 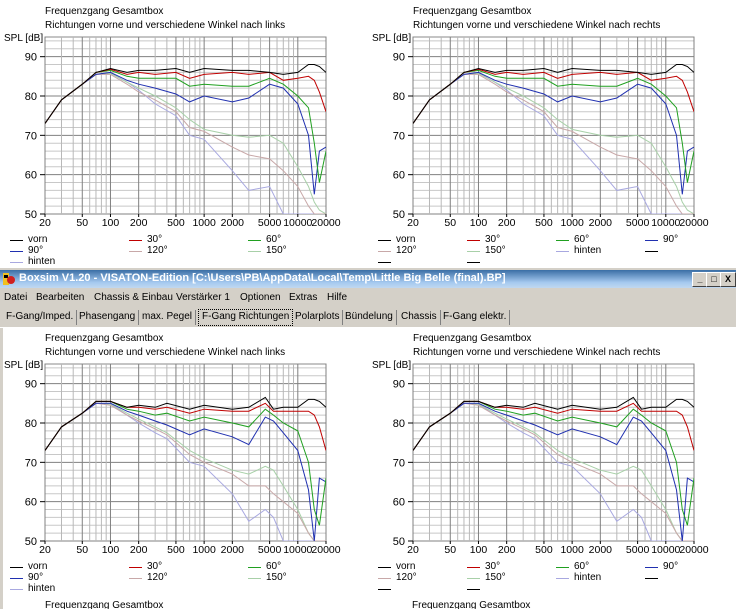 I want to click on tab-f-gang-richtungen: F-Gang Richtungen, so click(x=246, y=317).